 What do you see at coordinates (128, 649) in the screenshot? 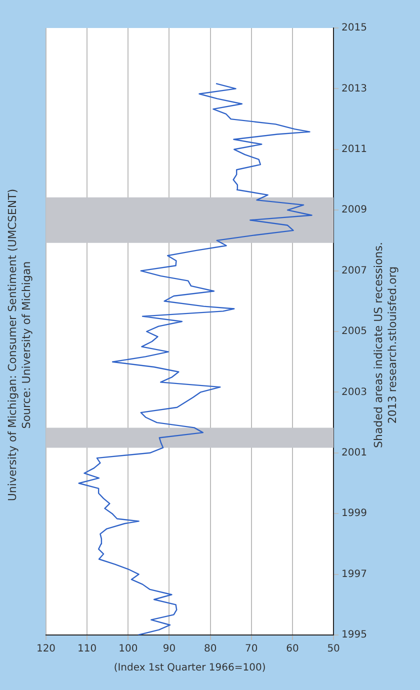
I see `x-tick-label: 100` at bounding box center [128, 649].